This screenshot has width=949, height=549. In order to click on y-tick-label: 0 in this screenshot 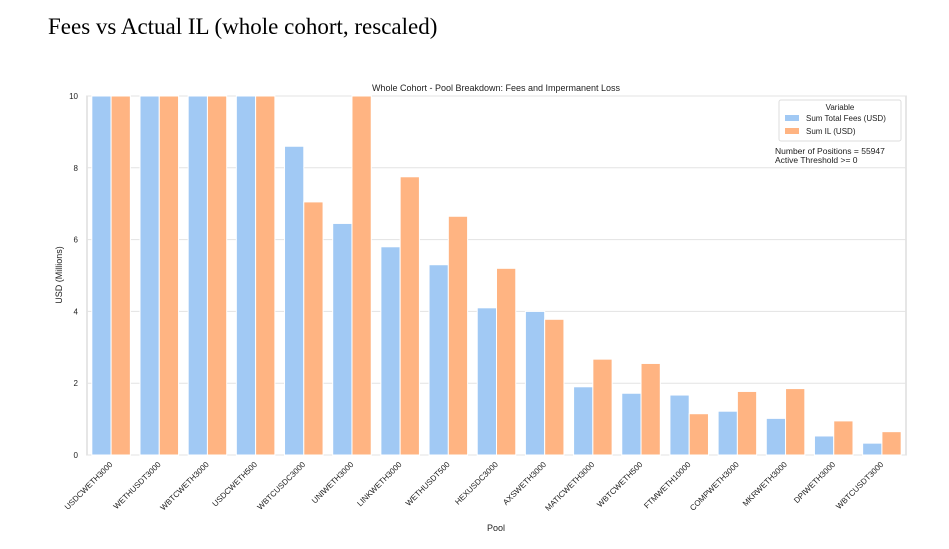, I will do `click(76, 455)`.